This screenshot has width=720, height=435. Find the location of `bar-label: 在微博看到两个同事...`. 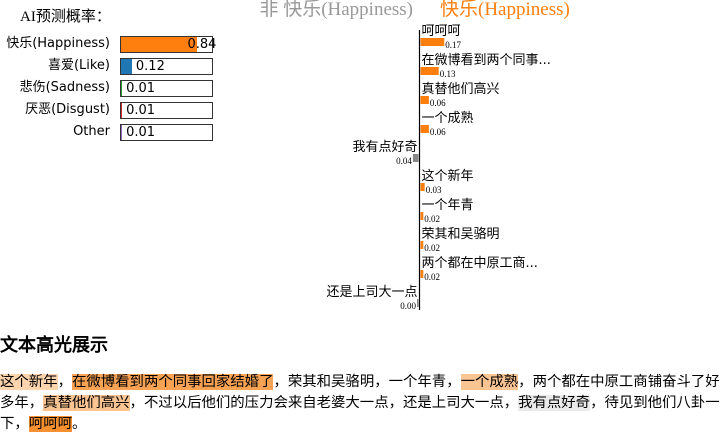

bar-label: 在微博看到两个同事... is located at coordinates (486, 60).